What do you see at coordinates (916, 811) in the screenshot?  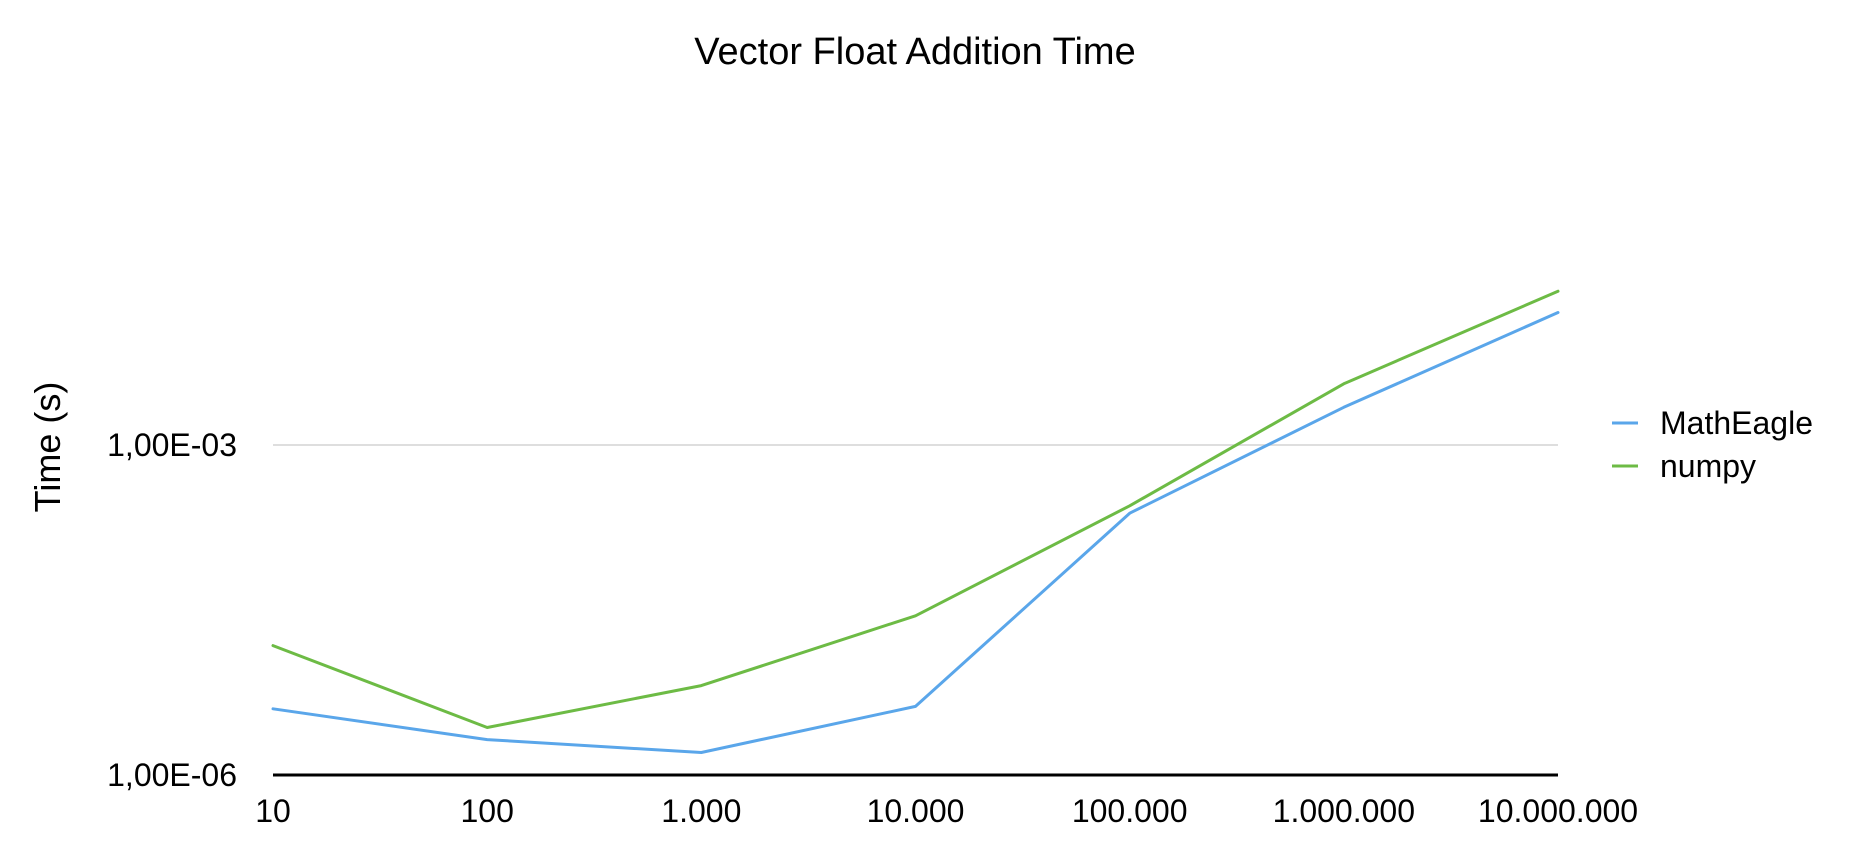 I see `x-tick-label: 10.000` at bounding box center [916, 811].